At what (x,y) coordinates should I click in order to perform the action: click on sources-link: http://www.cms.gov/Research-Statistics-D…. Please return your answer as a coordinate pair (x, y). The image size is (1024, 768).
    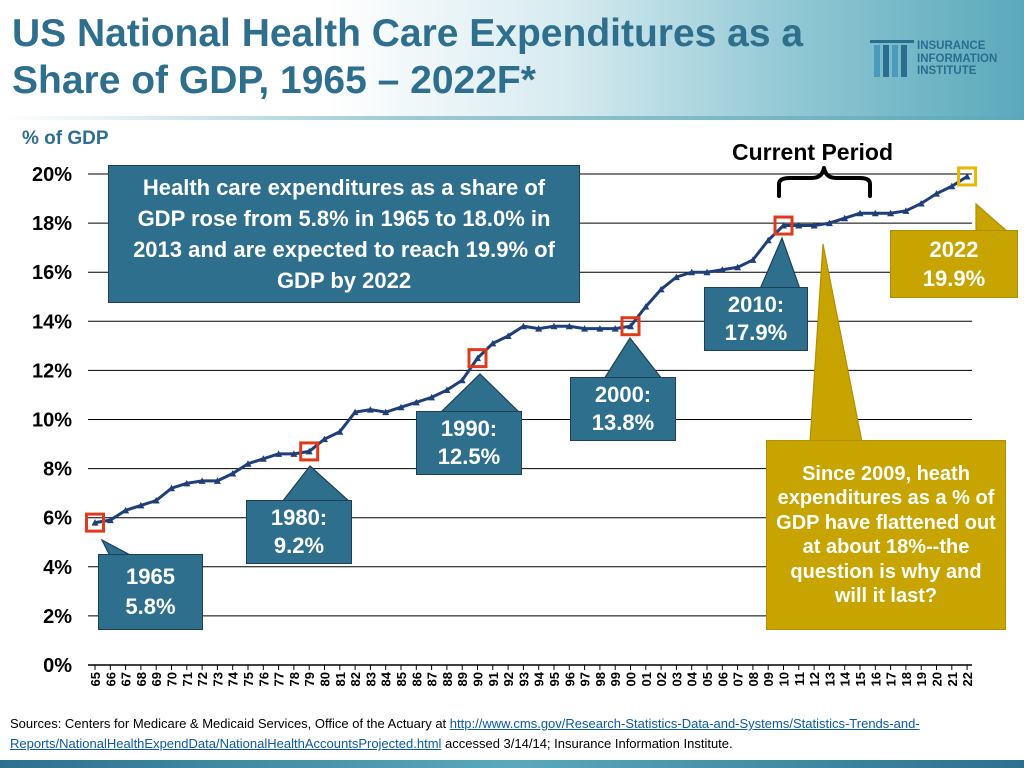
    Looking at the image, I should click on (465, 733).